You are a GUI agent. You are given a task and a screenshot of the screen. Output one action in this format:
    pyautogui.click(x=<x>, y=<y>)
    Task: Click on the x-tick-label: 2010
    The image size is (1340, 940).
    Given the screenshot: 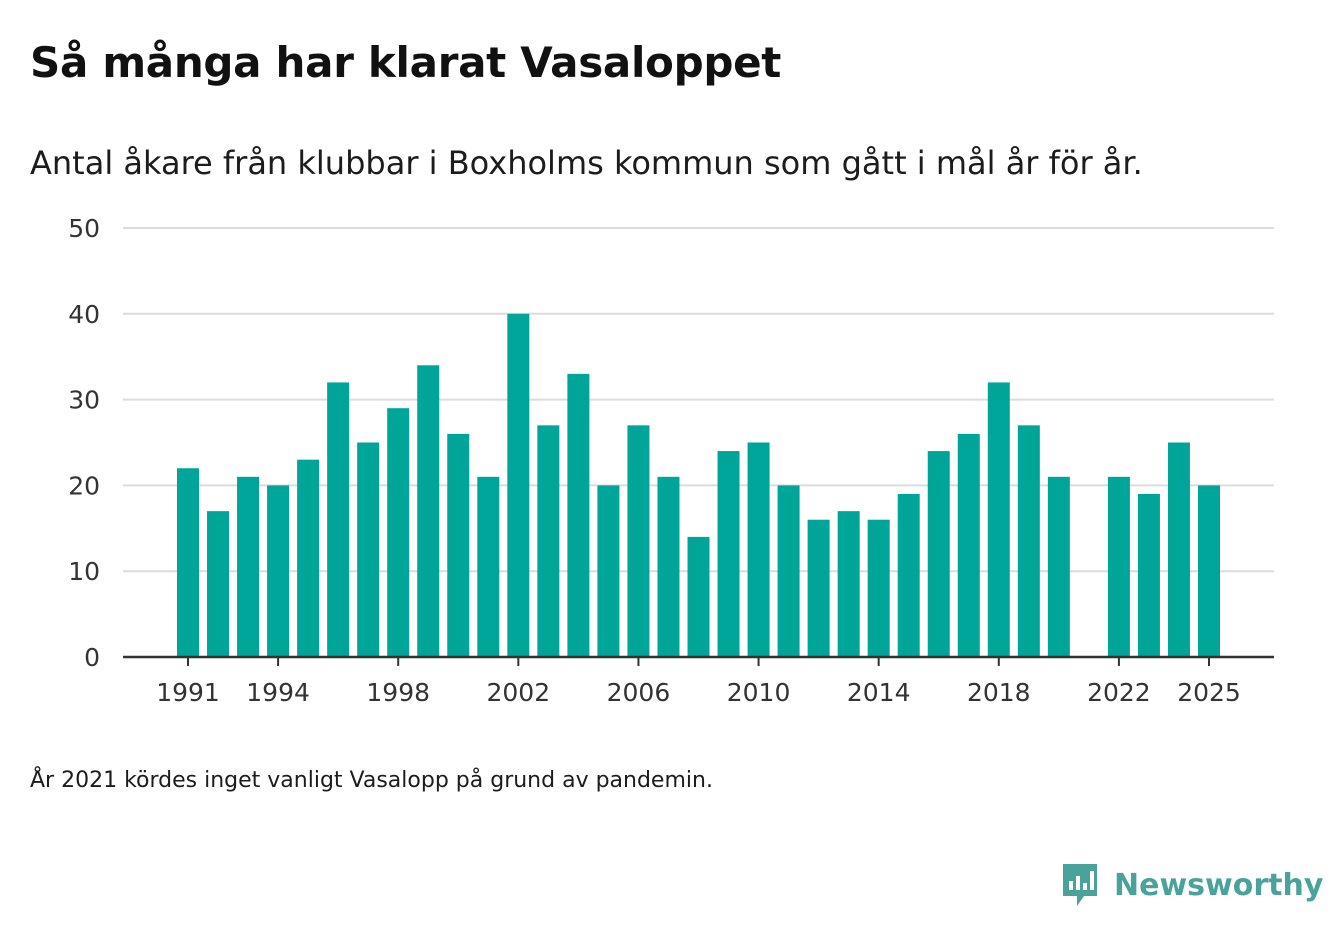 What is the action you would take?
    pyautogui.click(x=759, y=692)
    